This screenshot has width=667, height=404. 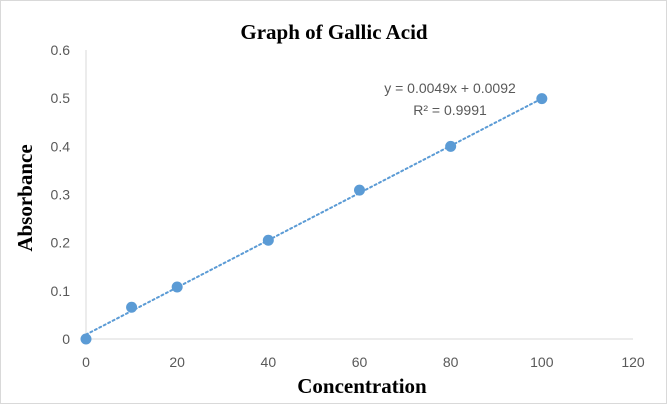 What do you see at coordinates (25, 197) in the screenshot?
I see `y-axis-title: Absorbance` at bounding box center [25, 197].